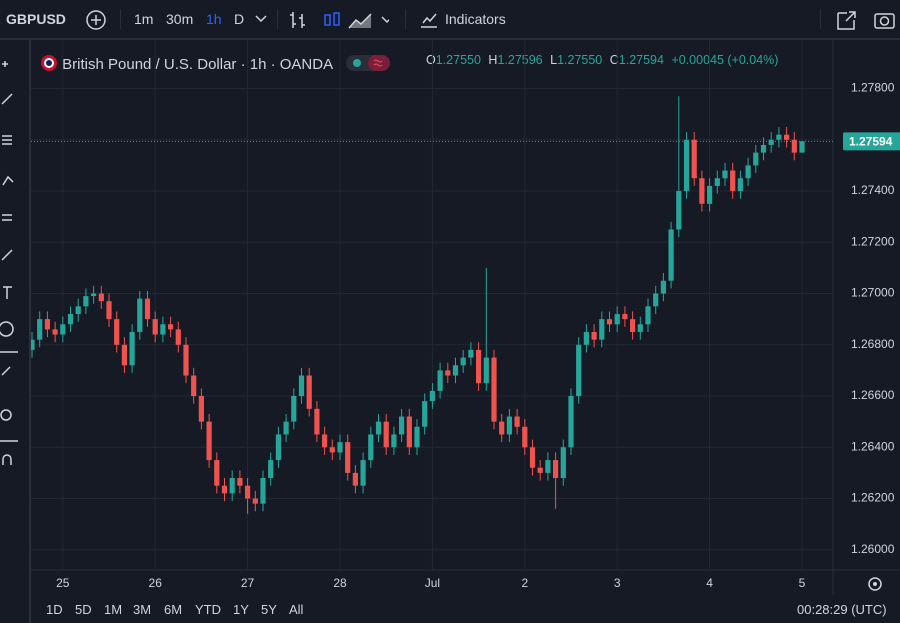  What do you see at coordinates (873, 446) in the screenshot?
I see `y-tick-label: 1.26400` at bounding box center [873, 446].